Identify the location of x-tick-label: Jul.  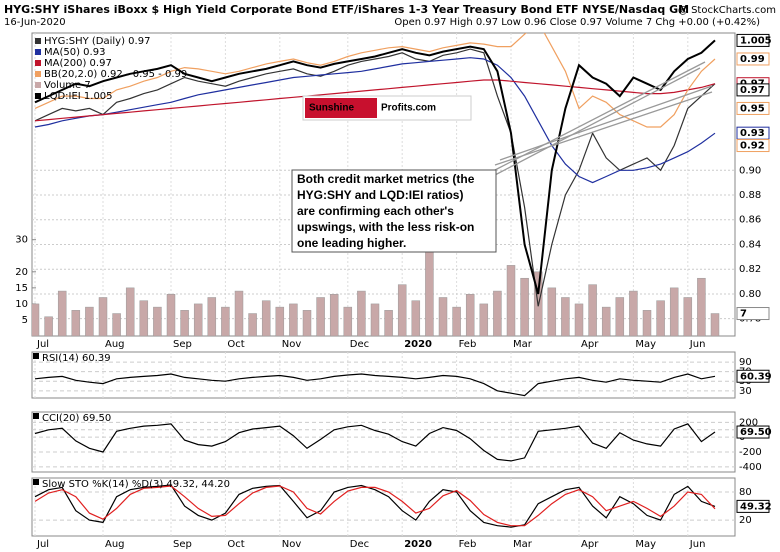
(42, 544).